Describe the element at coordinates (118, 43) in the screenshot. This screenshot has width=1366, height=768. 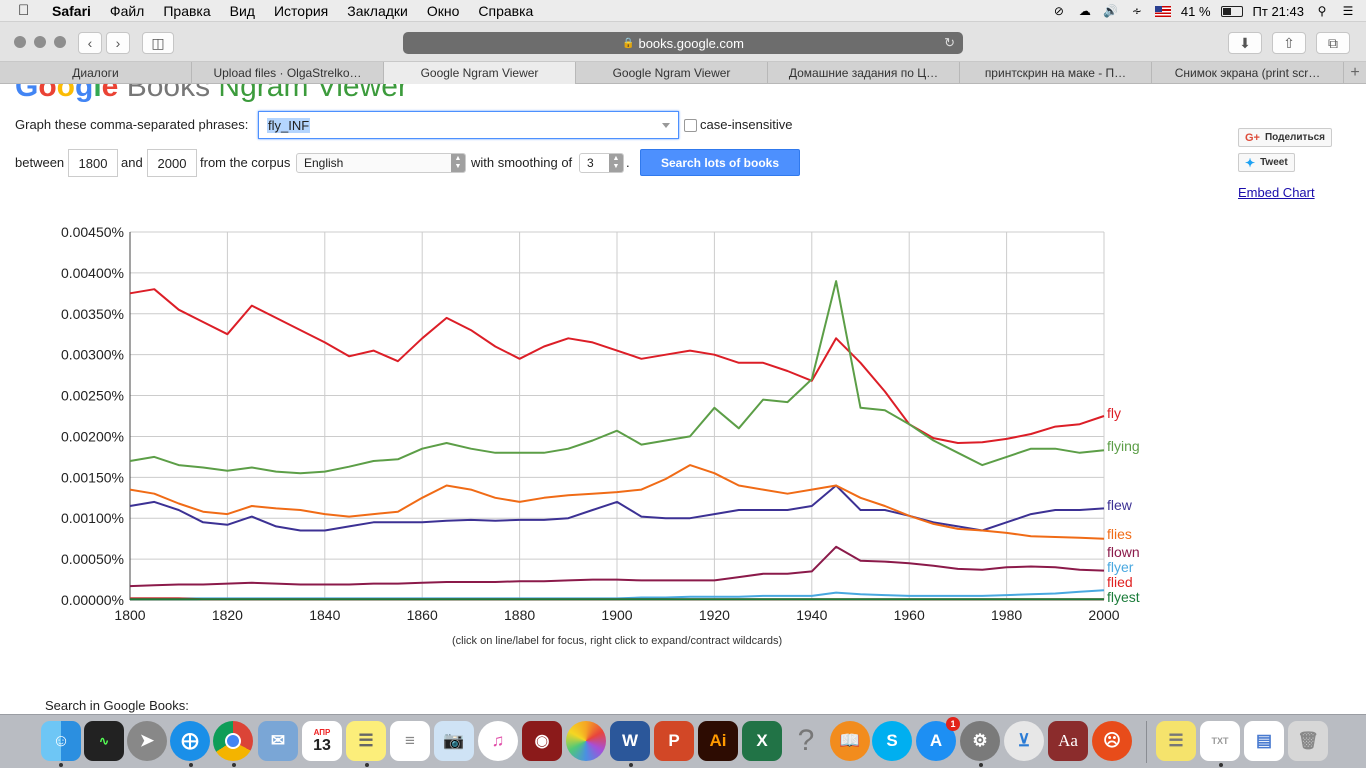
I see `forward-button: ›` at that location.